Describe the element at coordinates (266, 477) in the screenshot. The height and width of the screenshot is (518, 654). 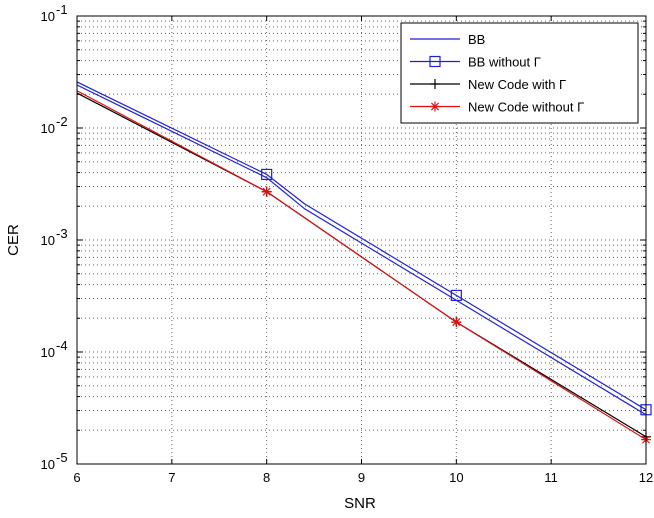
I see `x-tick-label: 8` at that location.